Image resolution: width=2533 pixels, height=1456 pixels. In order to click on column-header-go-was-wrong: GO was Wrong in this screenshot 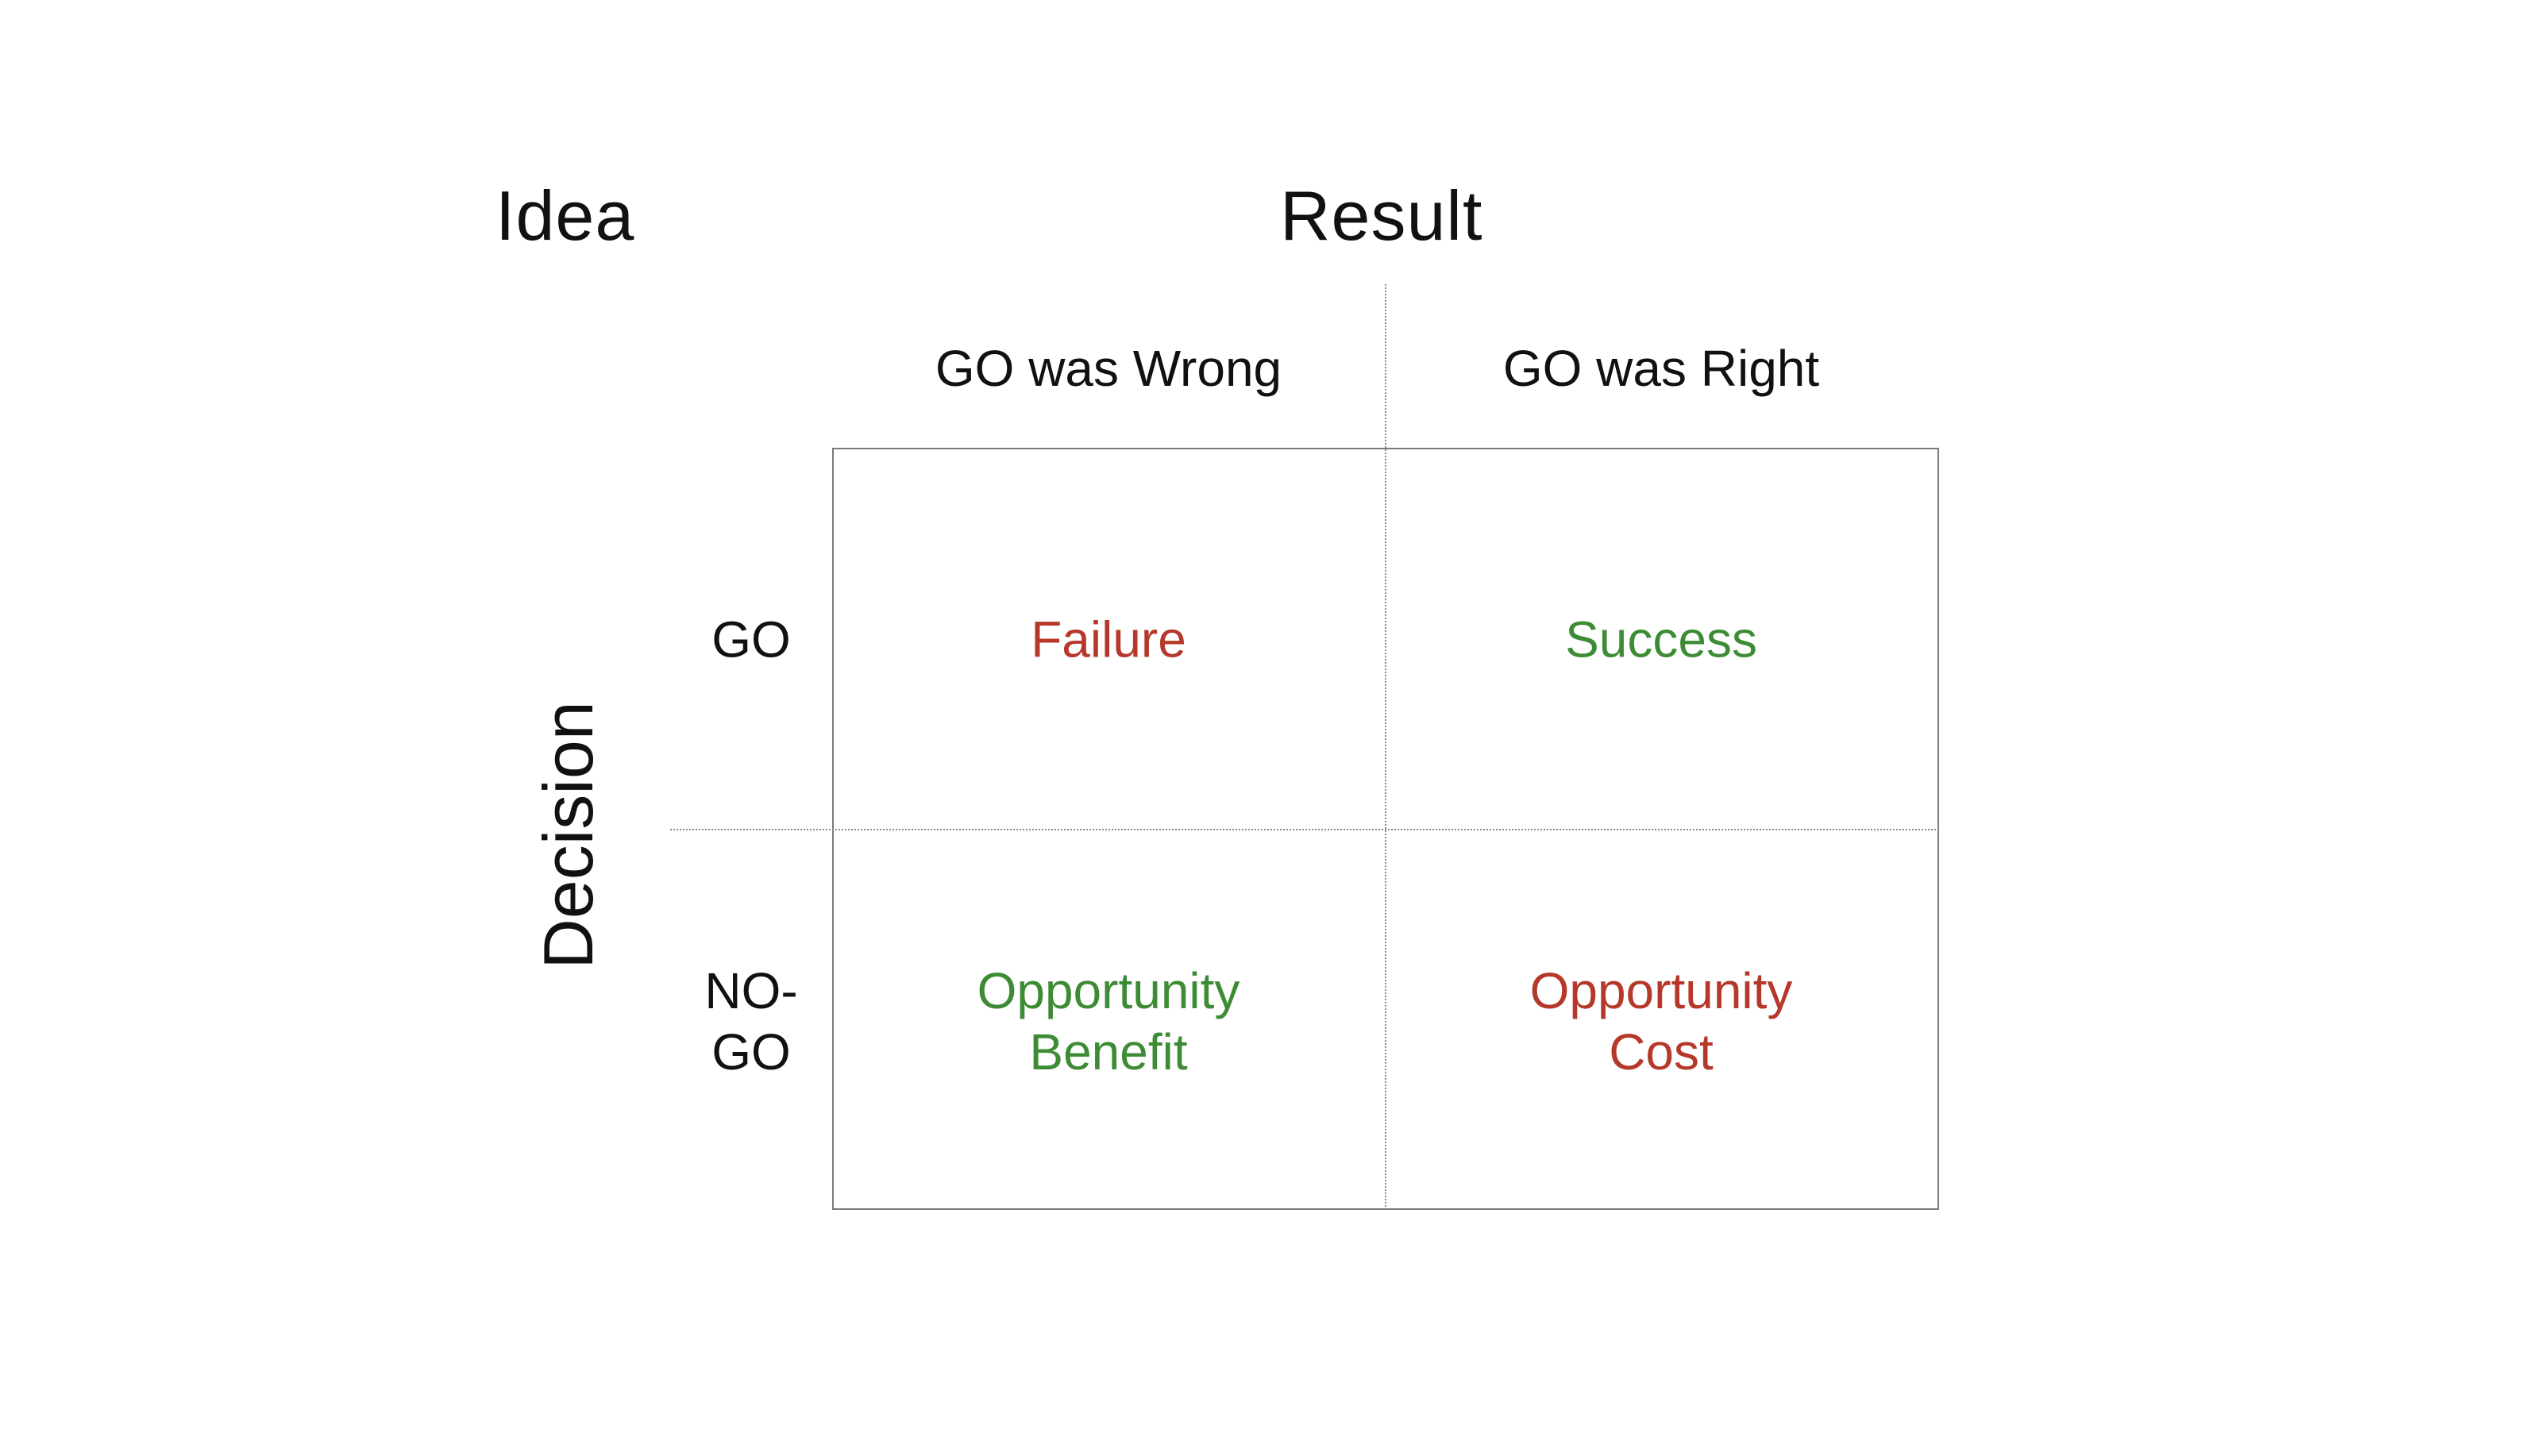, I will do `click(1108, 368)`.